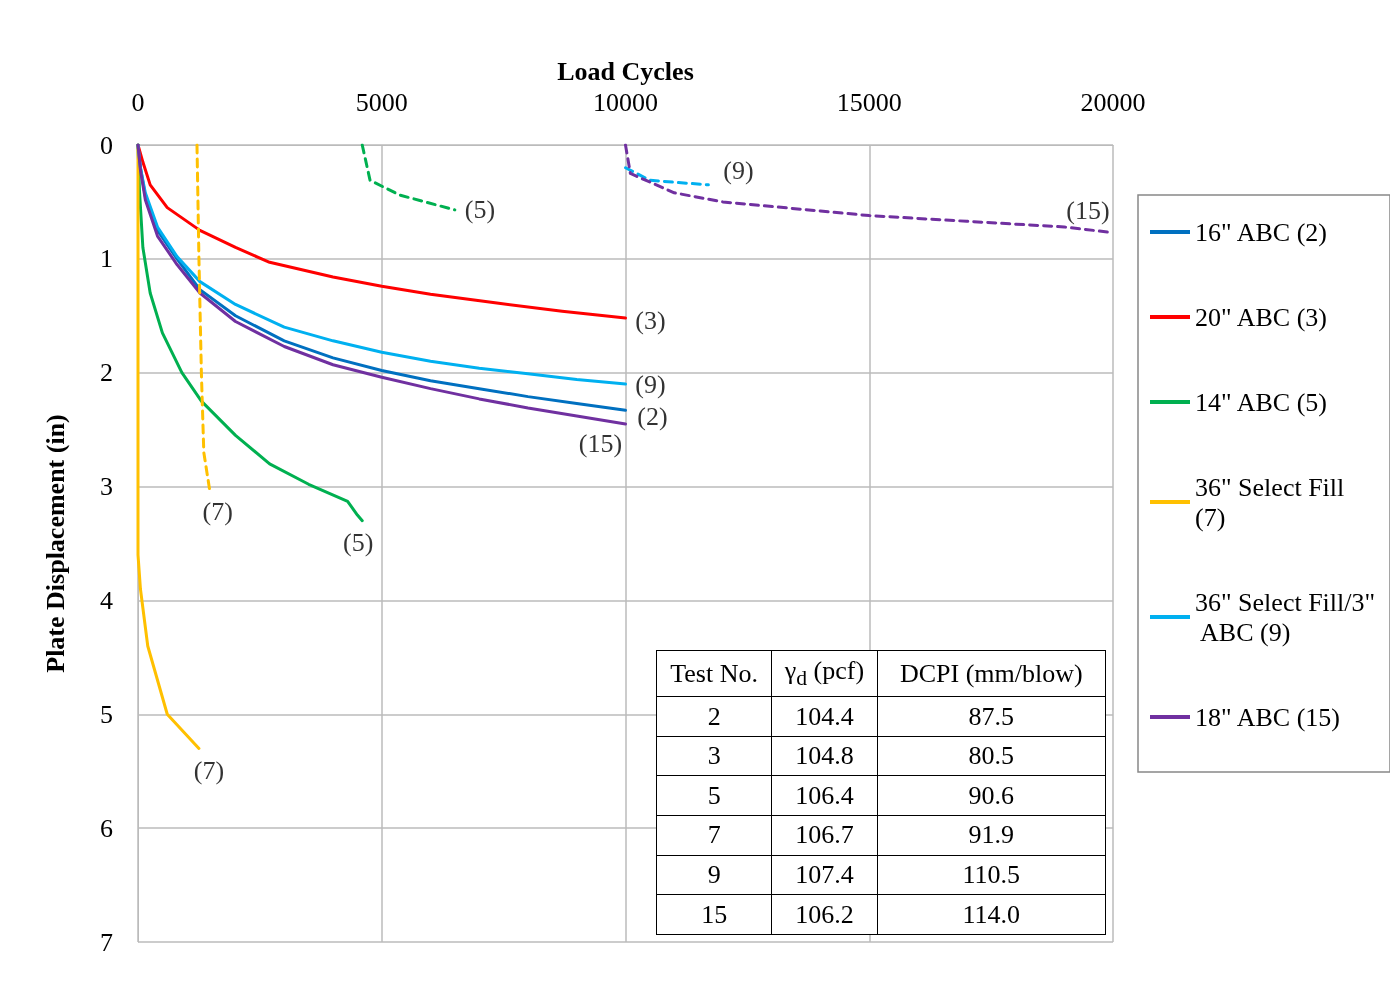 The width and height of the screenshot is (1390, 987). Describe the element at coordinates (824, 835) in the screenshot. I see `annotation: 106.7` at that location.